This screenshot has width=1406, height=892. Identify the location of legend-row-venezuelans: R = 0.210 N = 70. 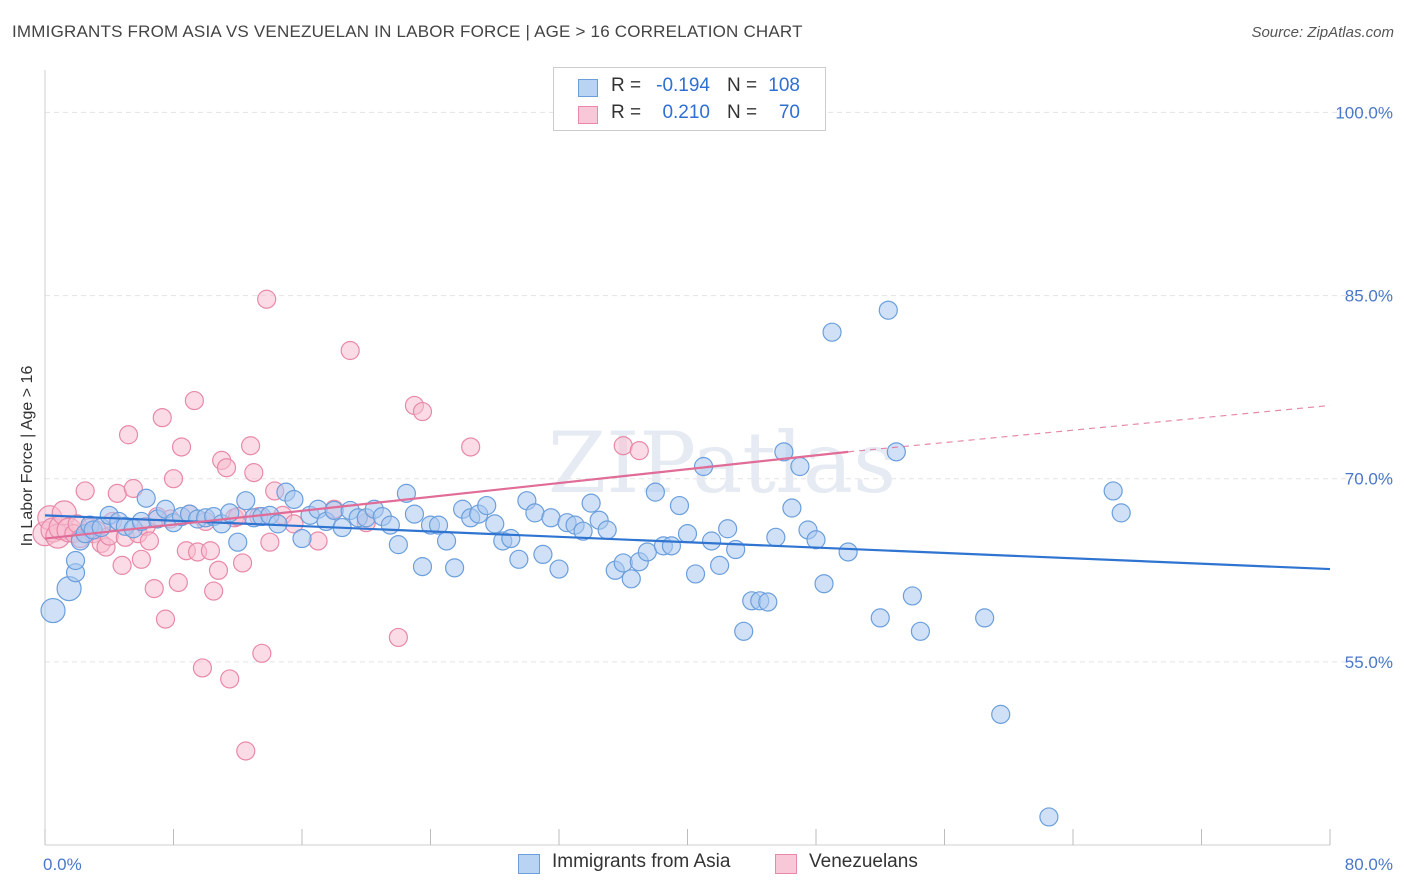
(689, 115).